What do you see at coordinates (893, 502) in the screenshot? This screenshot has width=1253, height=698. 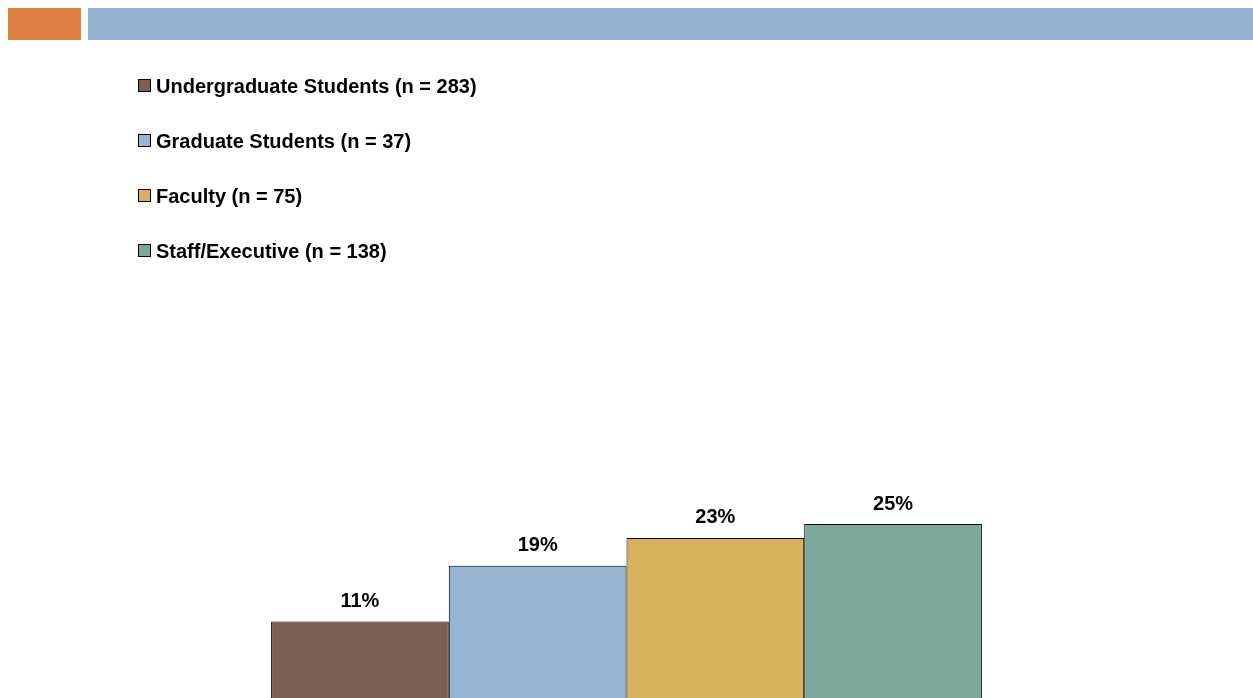 I see `data-label: 25%` at bounding box center [893, 502].